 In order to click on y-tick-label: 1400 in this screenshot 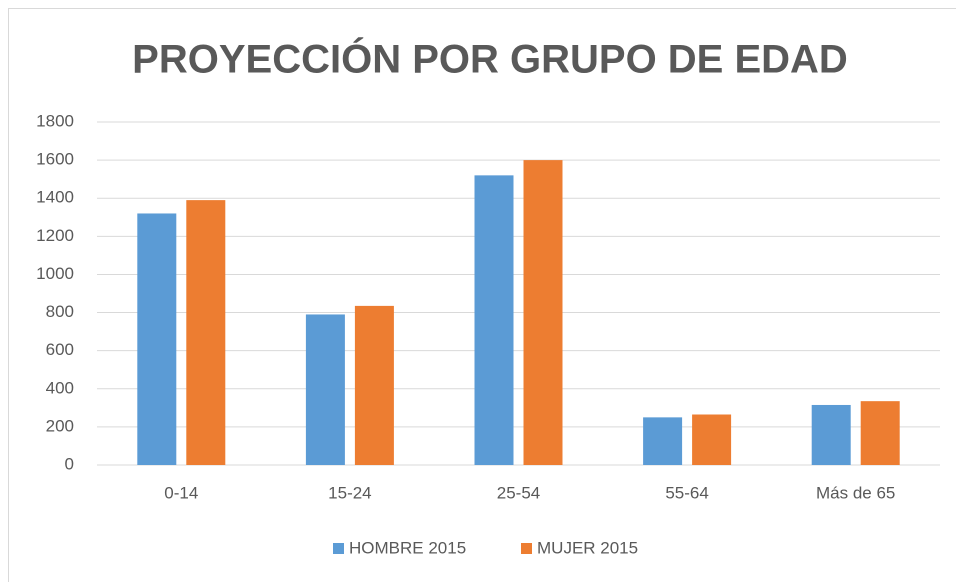, I will do `click(55, 197)`.